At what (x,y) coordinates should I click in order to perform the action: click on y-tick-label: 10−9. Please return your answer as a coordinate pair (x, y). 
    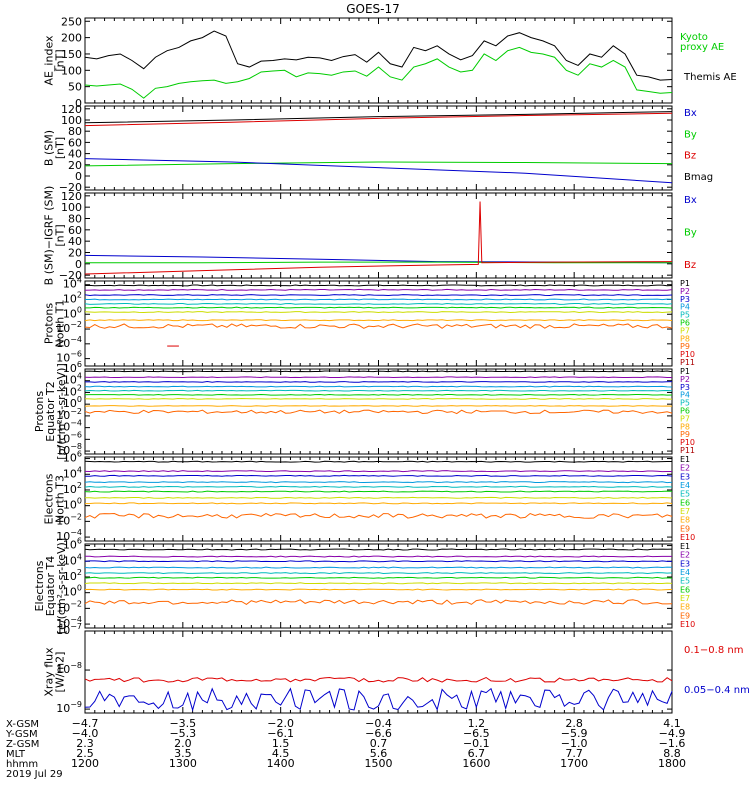
    Looking at the image, I should click on (69, 707).